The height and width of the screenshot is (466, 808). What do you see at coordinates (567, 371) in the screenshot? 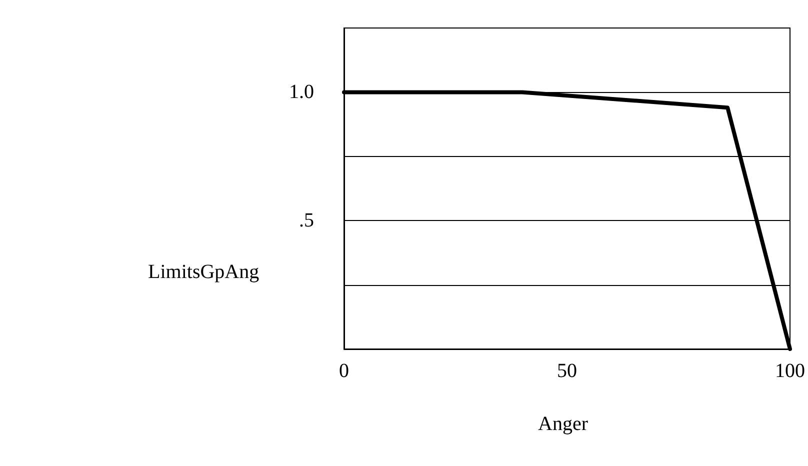
I see `x-tick-label: 50` at bounding box center [567, 371].